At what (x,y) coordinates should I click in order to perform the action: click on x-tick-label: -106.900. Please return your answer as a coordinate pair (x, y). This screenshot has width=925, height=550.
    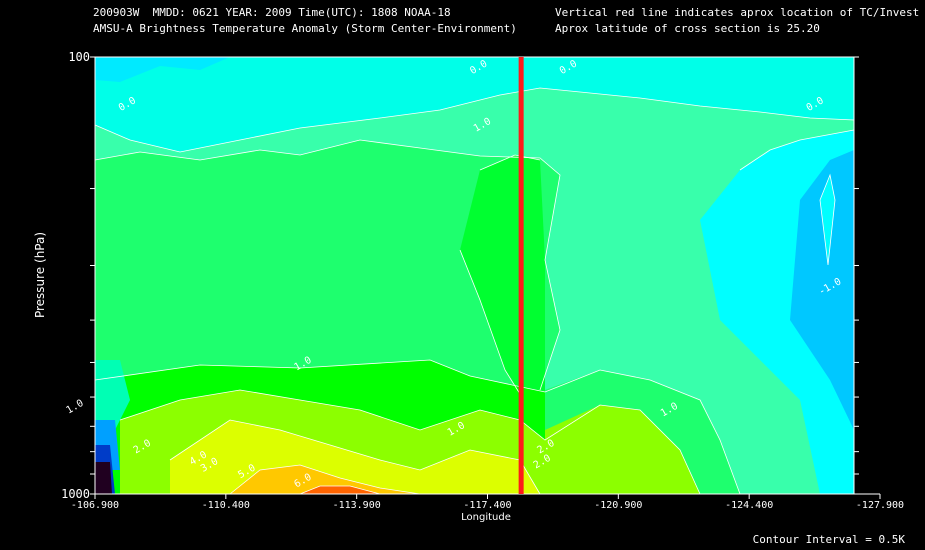
    Looking at the image, I should click on (95, 505).